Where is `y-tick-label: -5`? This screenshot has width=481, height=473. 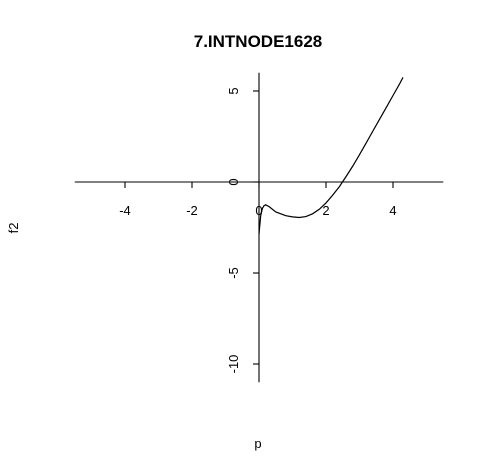 y-tick-label: -5 is located at coordinates (233, 273).